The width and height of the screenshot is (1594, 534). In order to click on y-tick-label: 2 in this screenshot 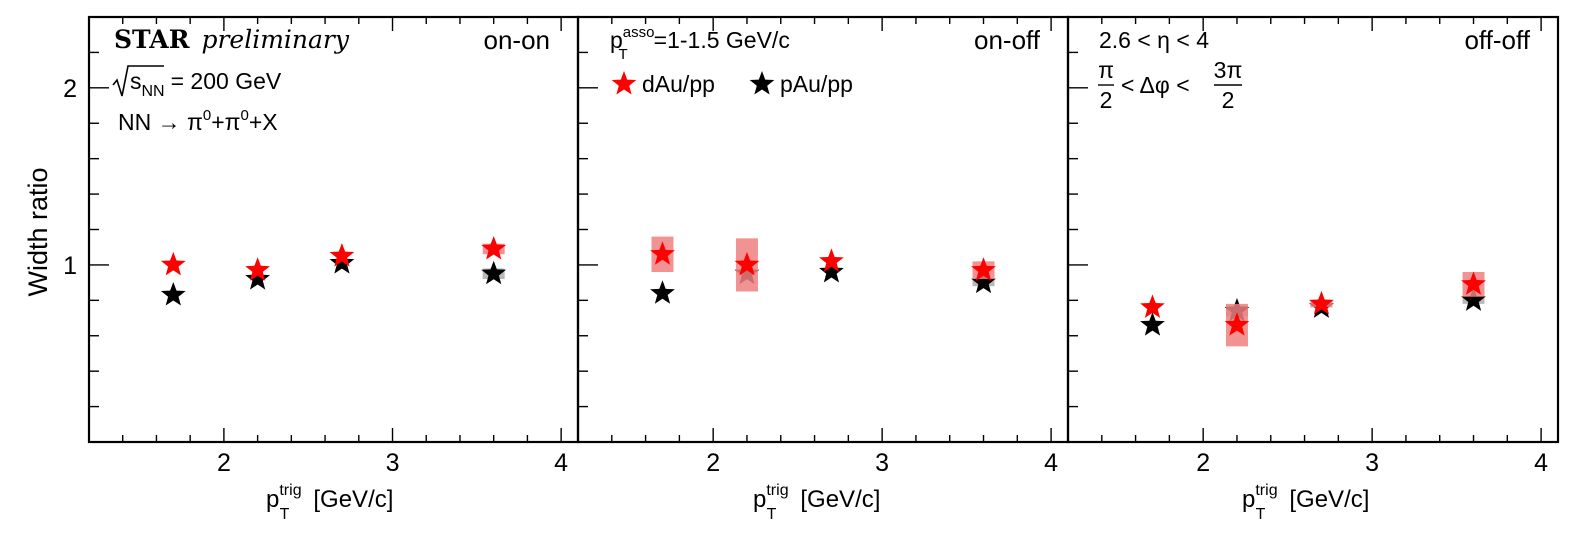, I will do `click(70, 89)`.